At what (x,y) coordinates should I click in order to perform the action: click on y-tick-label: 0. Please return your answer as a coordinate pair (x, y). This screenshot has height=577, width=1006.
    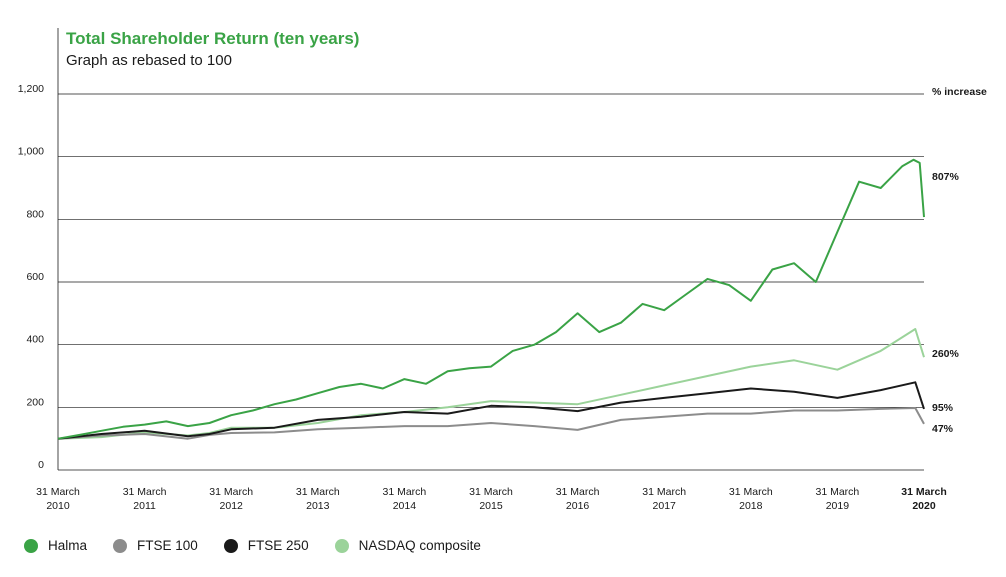
    Looking at the image, I should click on (41, 465).